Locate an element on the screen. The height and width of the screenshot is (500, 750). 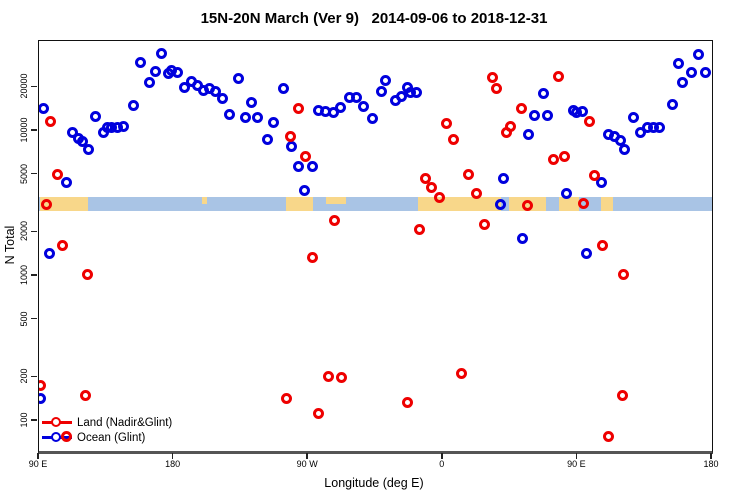
x-axis-tick-label: 90 E is located at coordinates (576, 464).